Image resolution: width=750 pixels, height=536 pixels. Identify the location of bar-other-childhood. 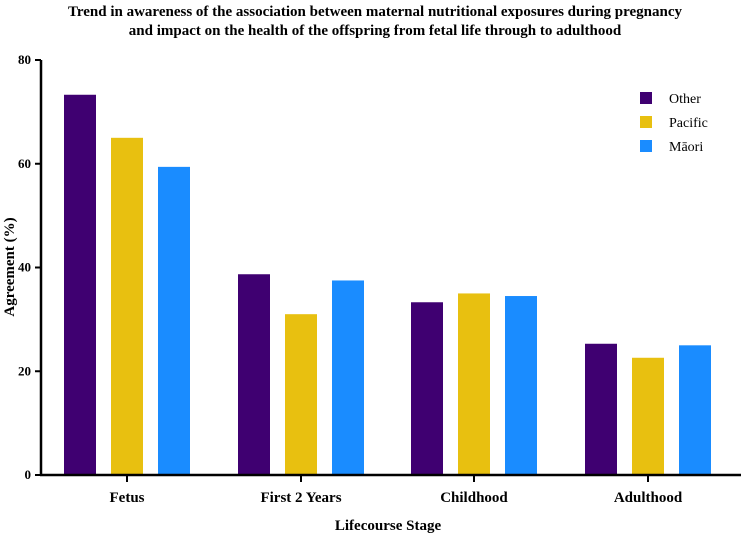
(427, 388).